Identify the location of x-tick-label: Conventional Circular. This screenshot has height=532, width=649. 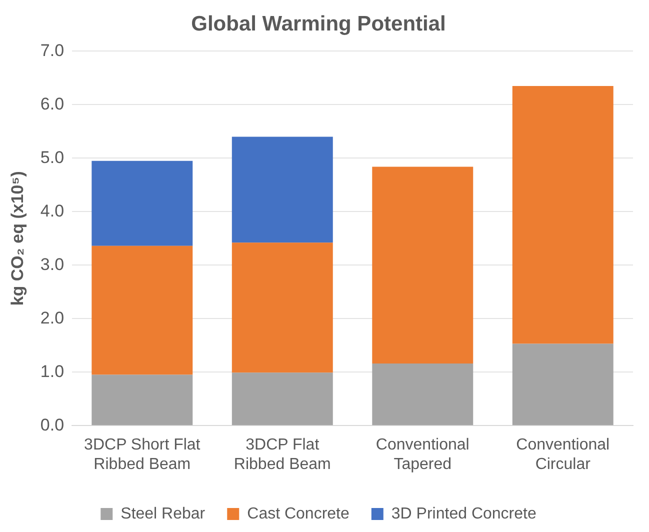
(563, 454).